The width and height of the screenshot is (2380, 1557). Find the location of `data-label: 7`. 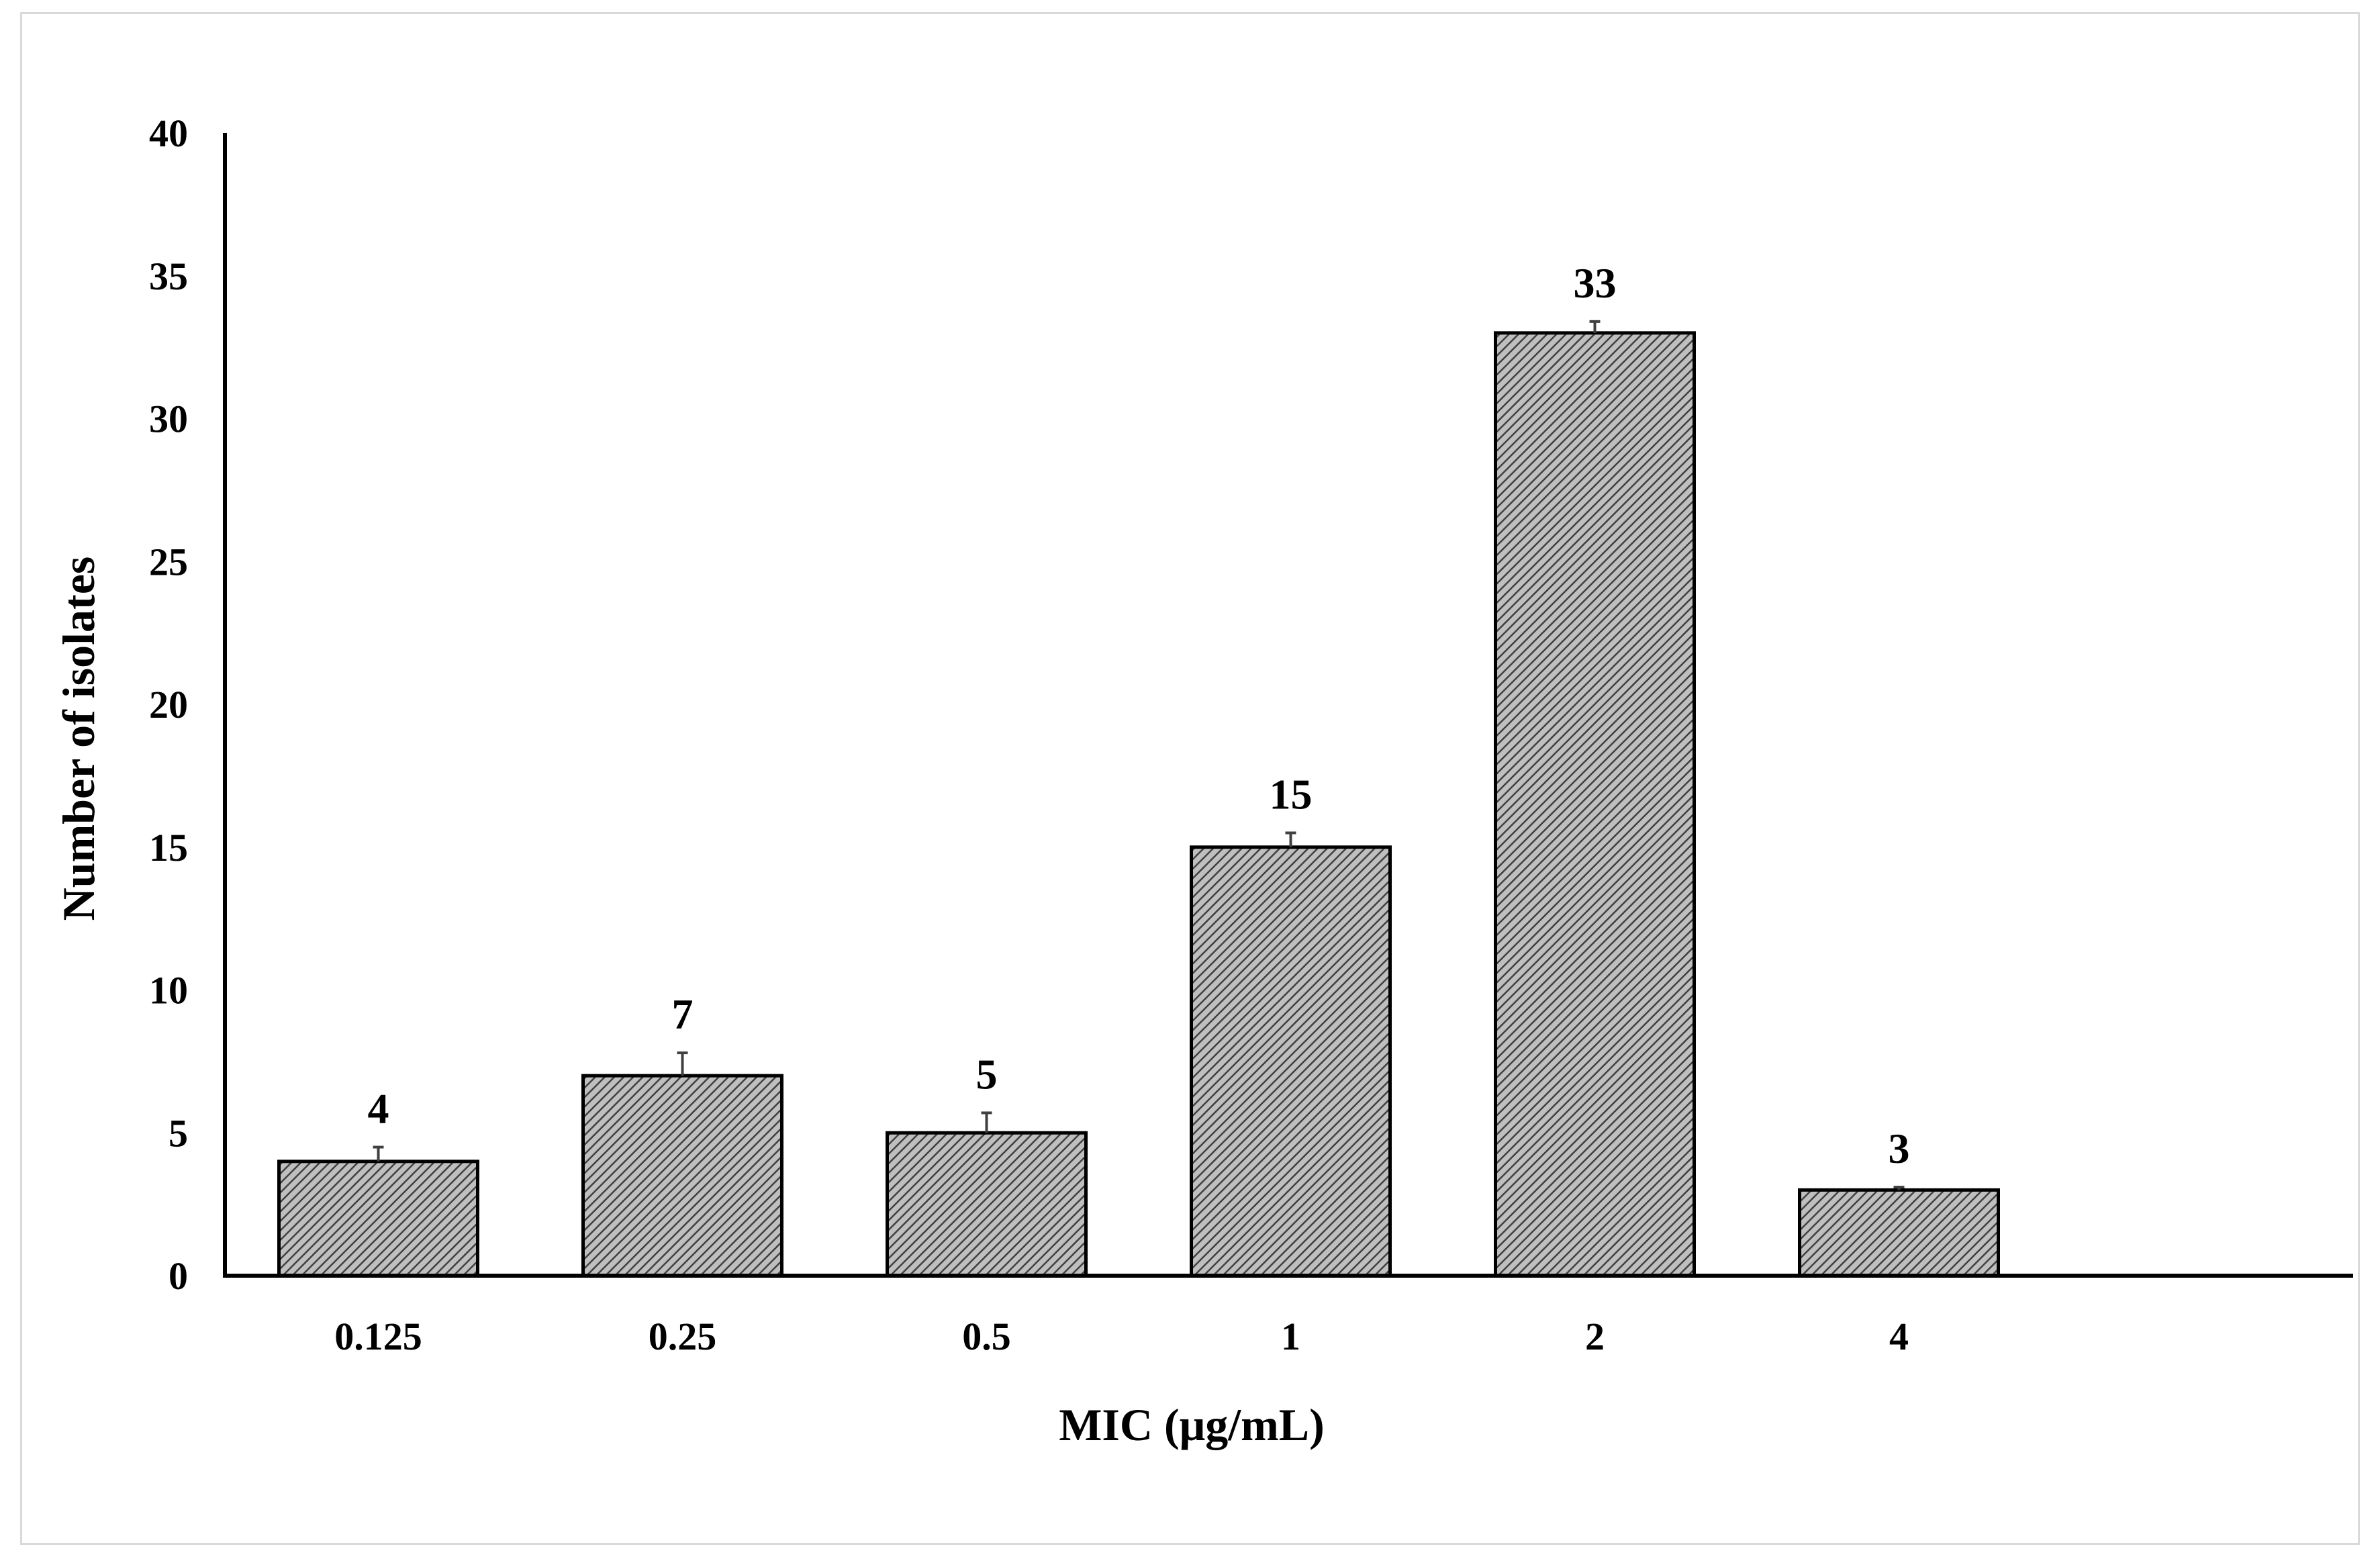

data-label: 7 is located at coordinates (683, 1014).